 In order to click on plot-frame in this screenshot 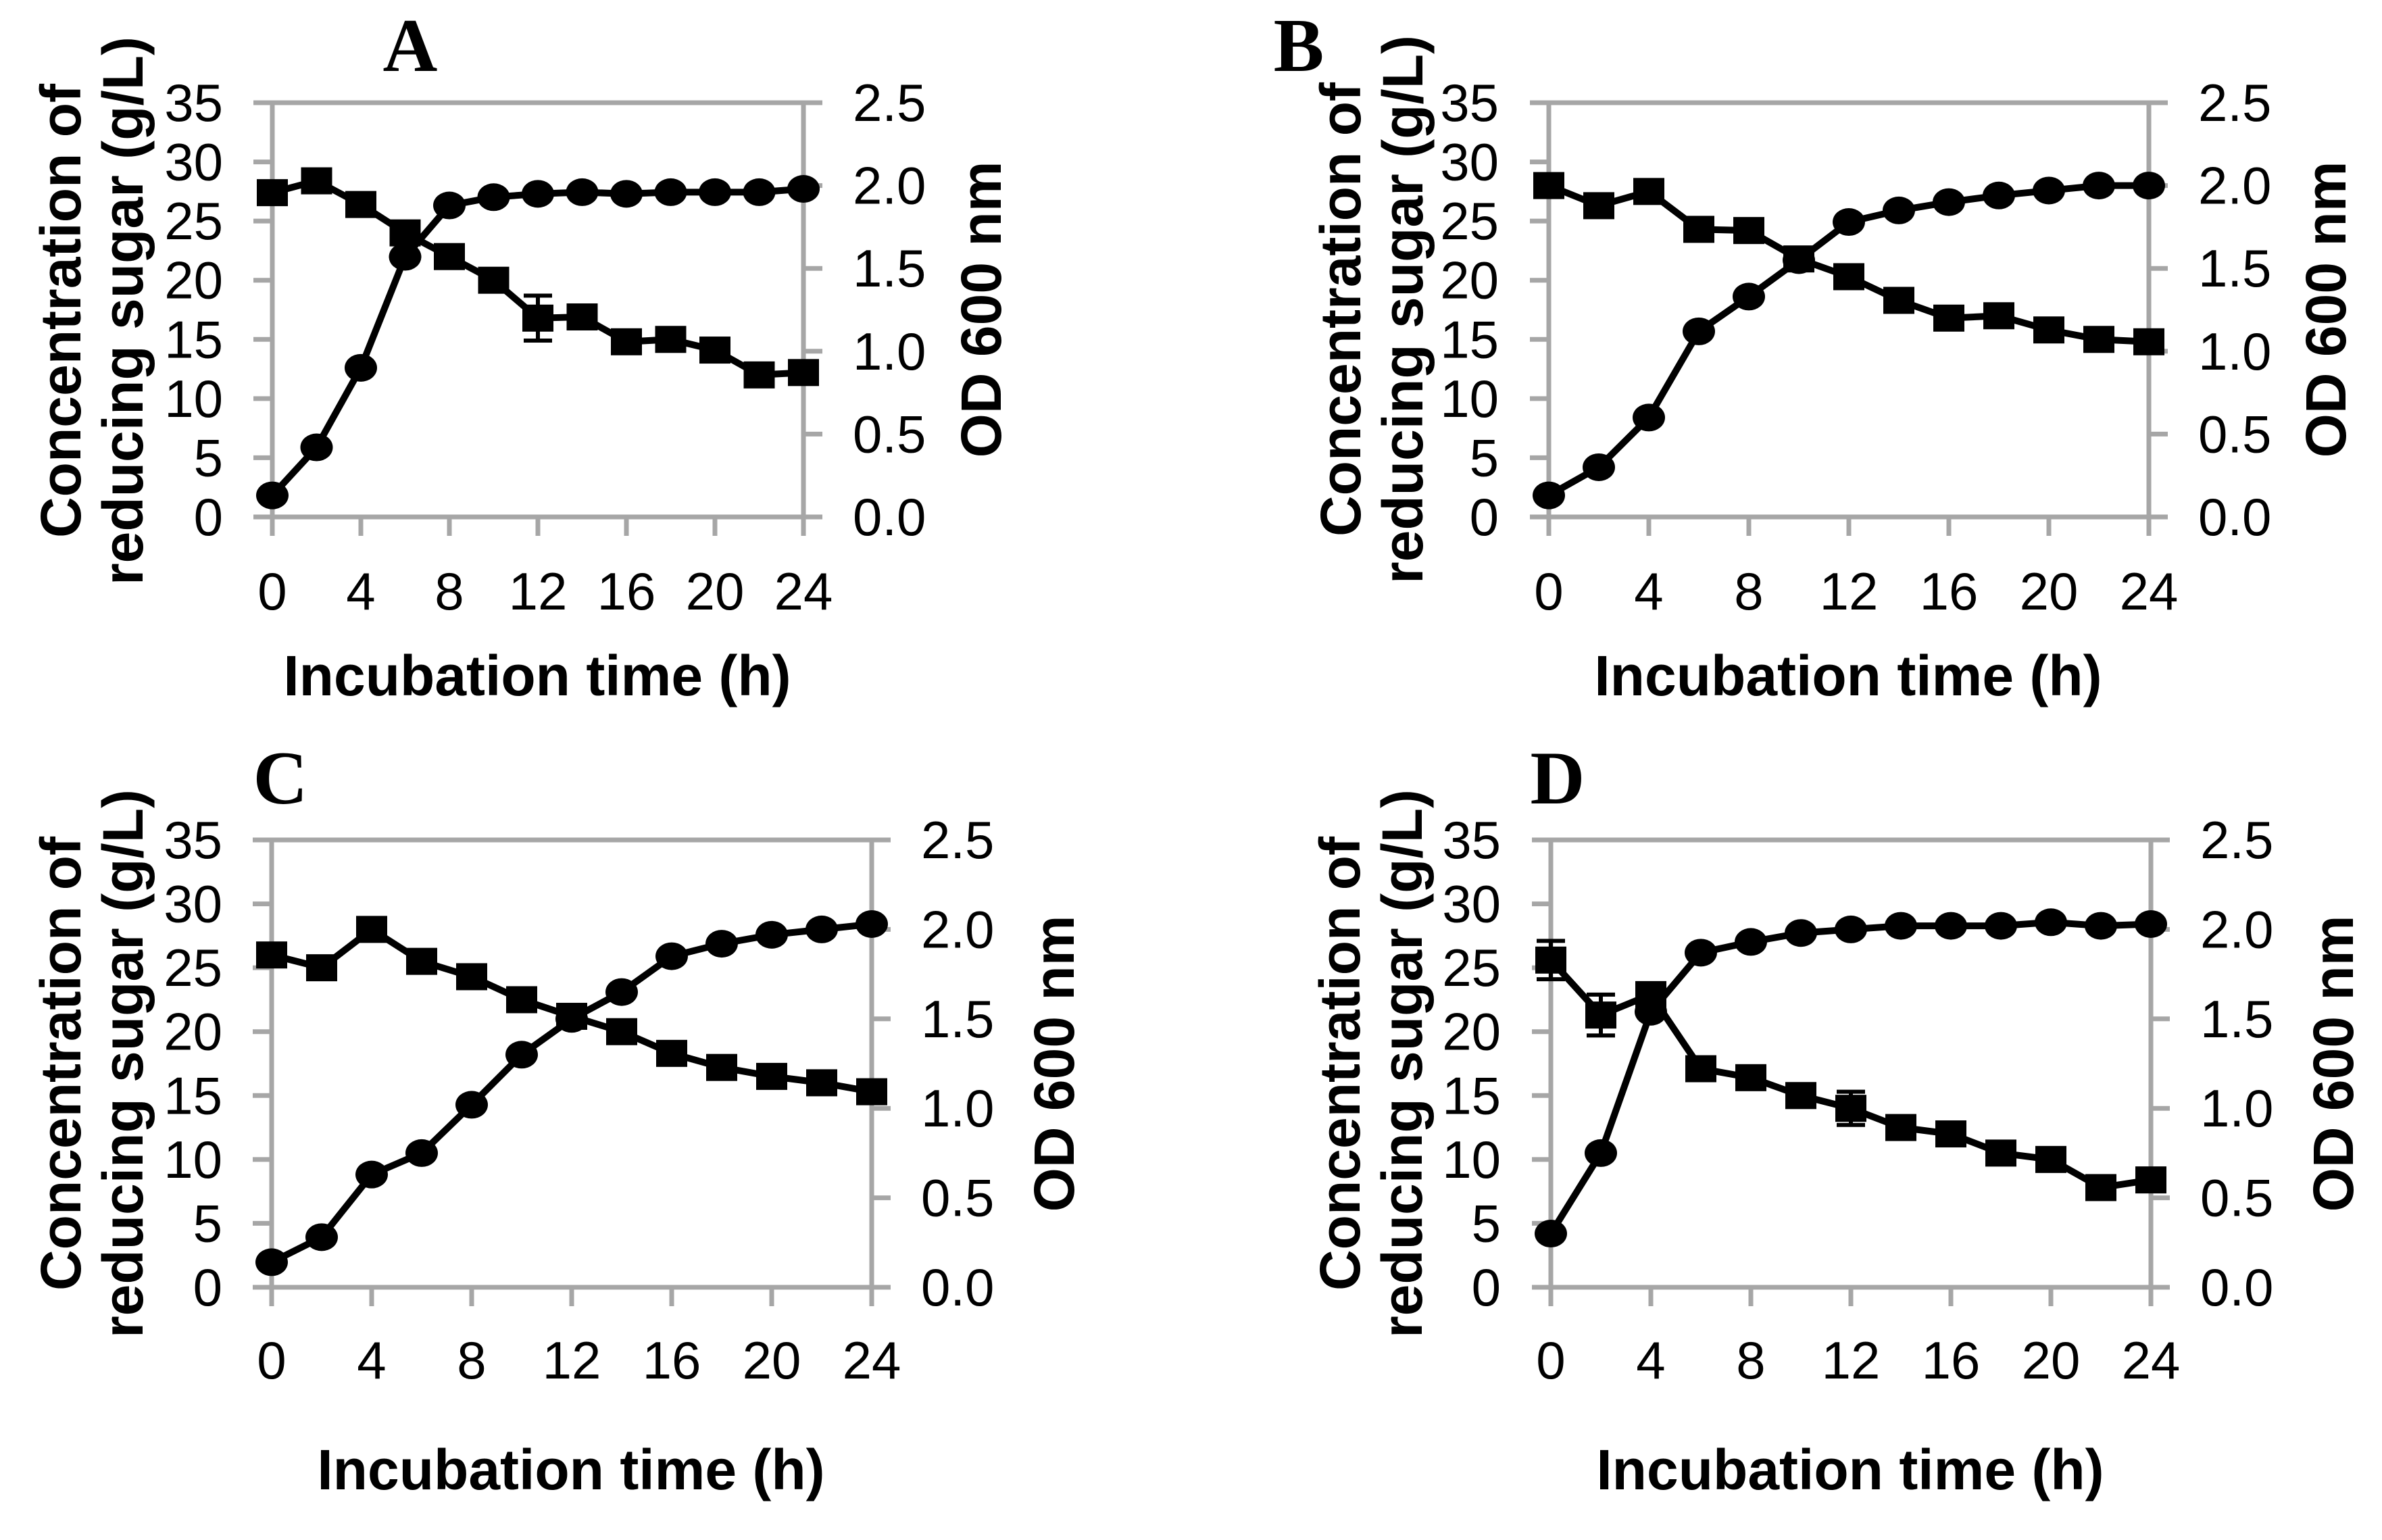, I will do `click(1849, 310)`.